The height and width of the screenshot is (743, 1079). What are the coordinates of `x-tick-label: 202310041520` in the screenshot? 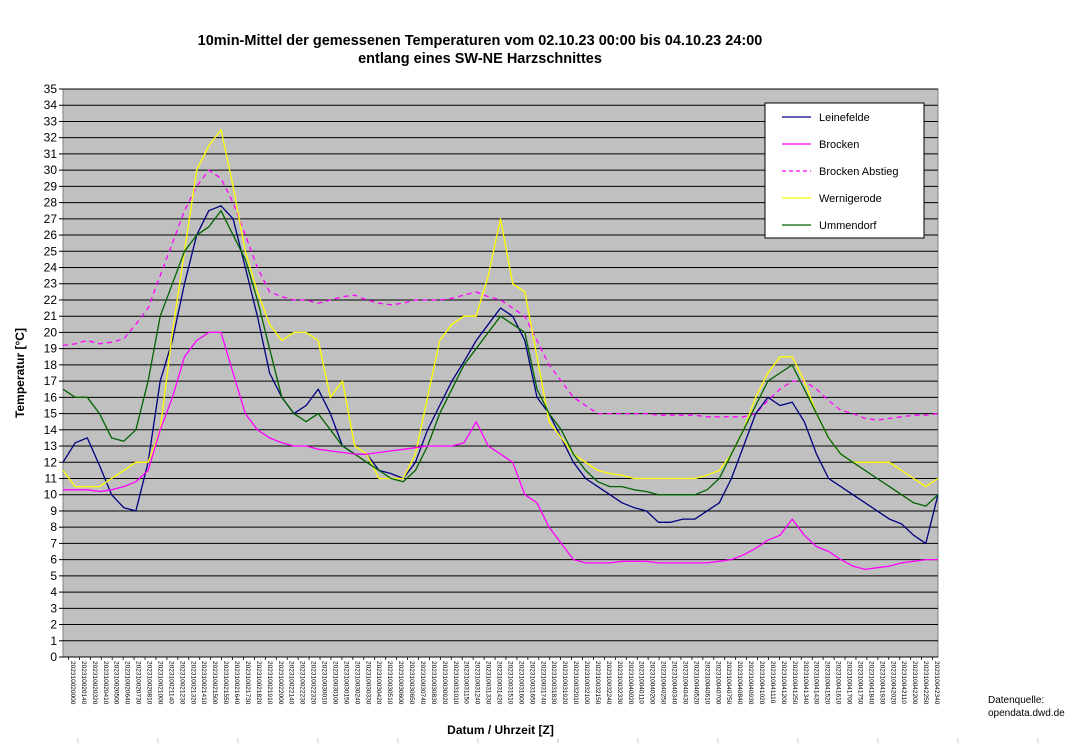 It's located at (827, 683).